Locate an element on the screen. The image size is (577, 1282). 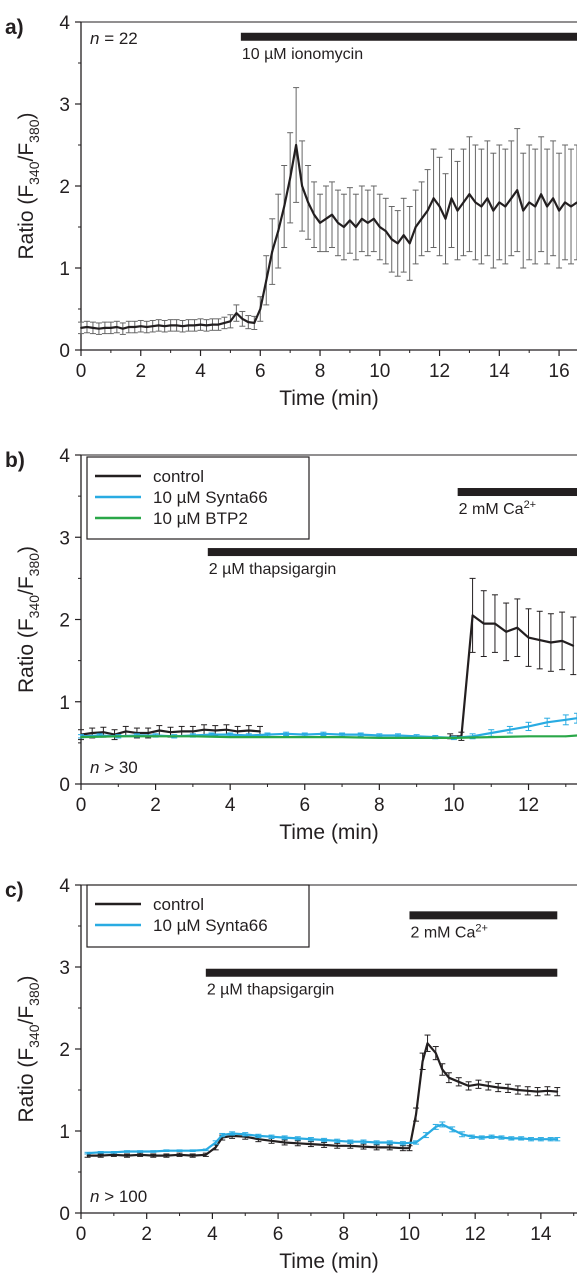
series-10-m-synta66 is located at coordinates (322, 1138).